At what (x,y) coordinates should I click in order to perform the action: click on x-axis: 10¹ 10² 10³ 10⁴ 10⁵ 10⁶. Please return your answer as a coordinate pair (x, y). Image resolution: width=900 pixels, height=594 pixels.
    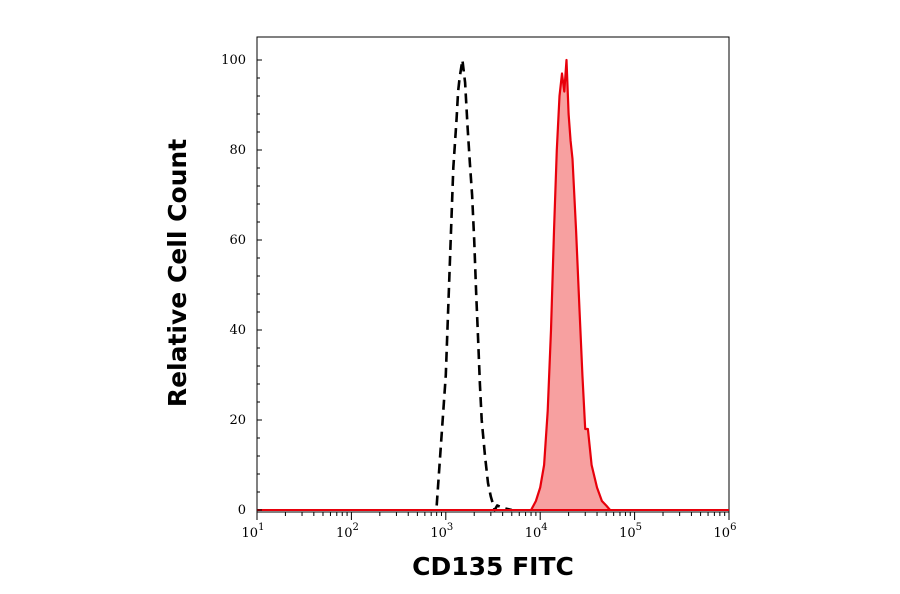
    Looking at the image, I should click on (489, 526).